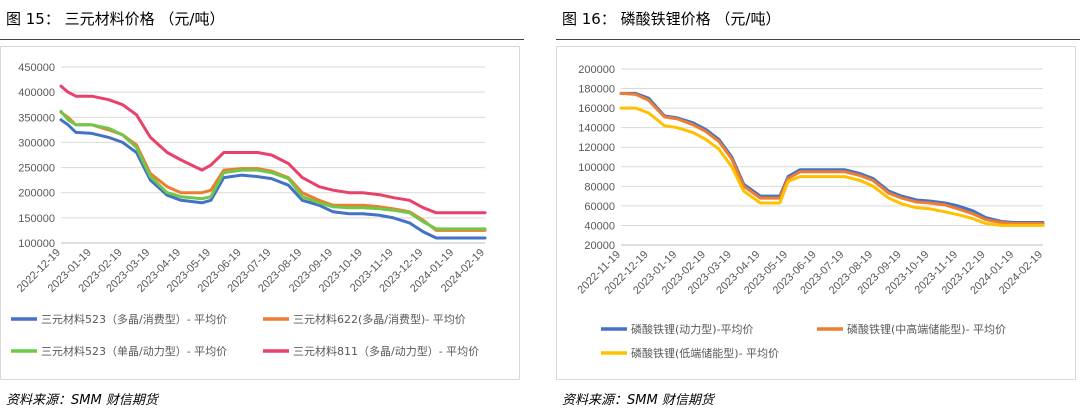 The image size is (1080, 416). What do you see at coordinates (36, 219) in the screenshot?
I see `y-tick-label: 150000` at bounding box center [36, 219].